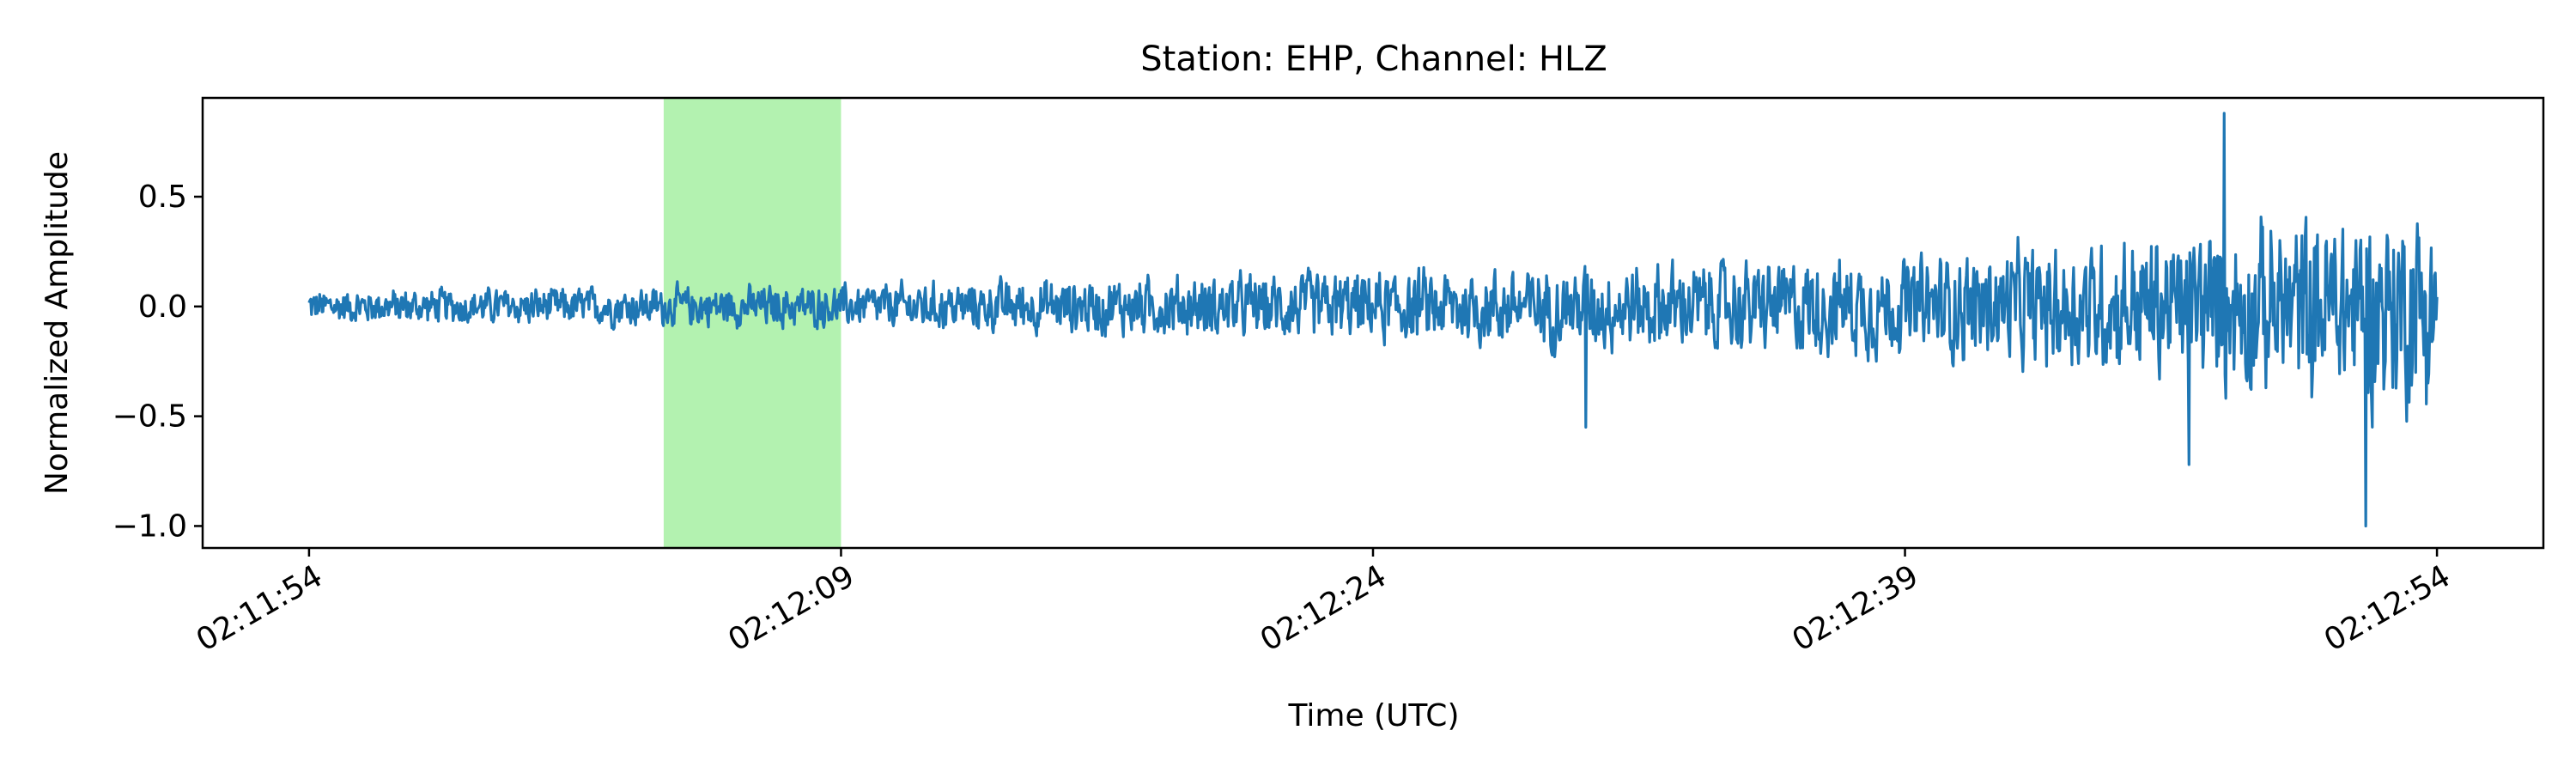 The height and width of the screenshot is (773, 2576). Describe the element at coordinates (158, 362) in the screenshot. I see `y-axis: 0.5 0.0 −0.5 −1.0` at that location.